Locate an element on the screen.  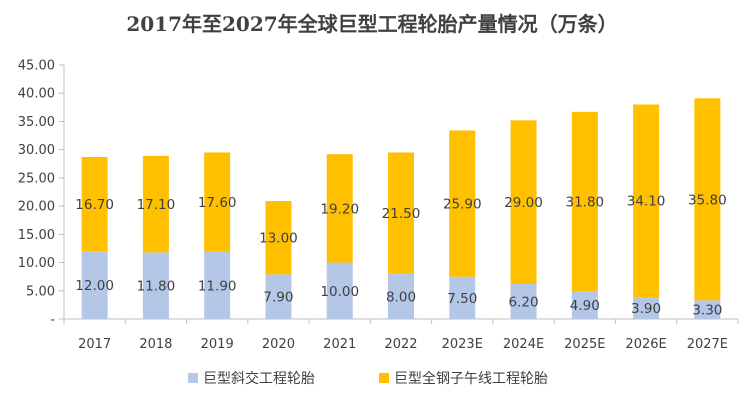
data-label: 11.80 is located at coordinates (156, 287).